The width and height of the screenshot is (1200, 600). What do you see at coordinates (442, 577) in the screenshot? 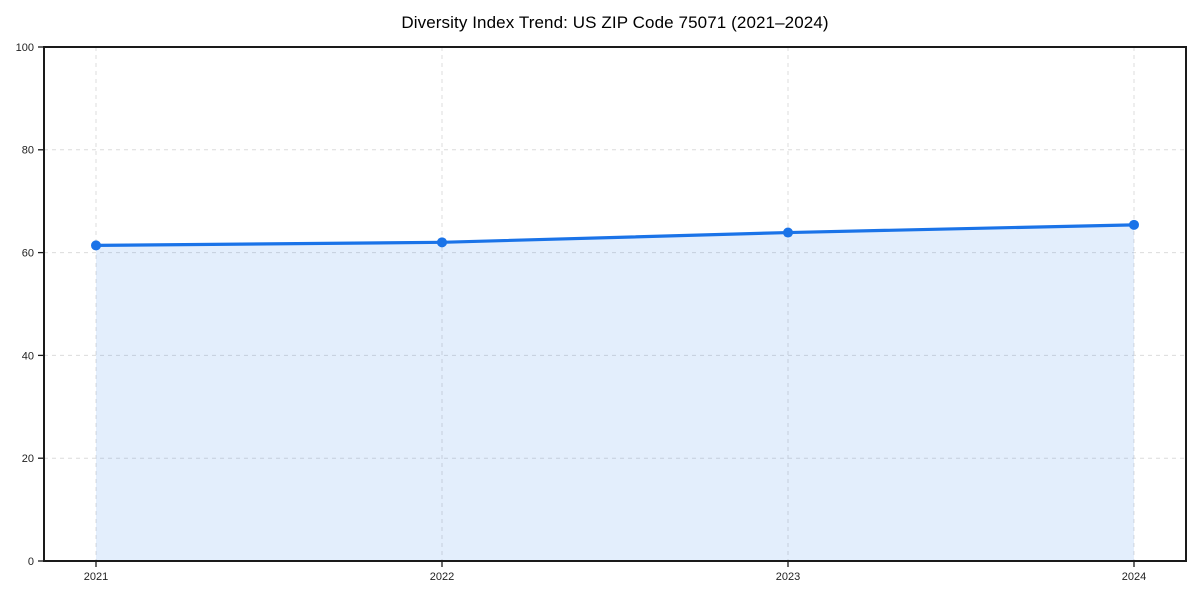
I see `x-tick-label: 2022` at bounding box center [442, 577].